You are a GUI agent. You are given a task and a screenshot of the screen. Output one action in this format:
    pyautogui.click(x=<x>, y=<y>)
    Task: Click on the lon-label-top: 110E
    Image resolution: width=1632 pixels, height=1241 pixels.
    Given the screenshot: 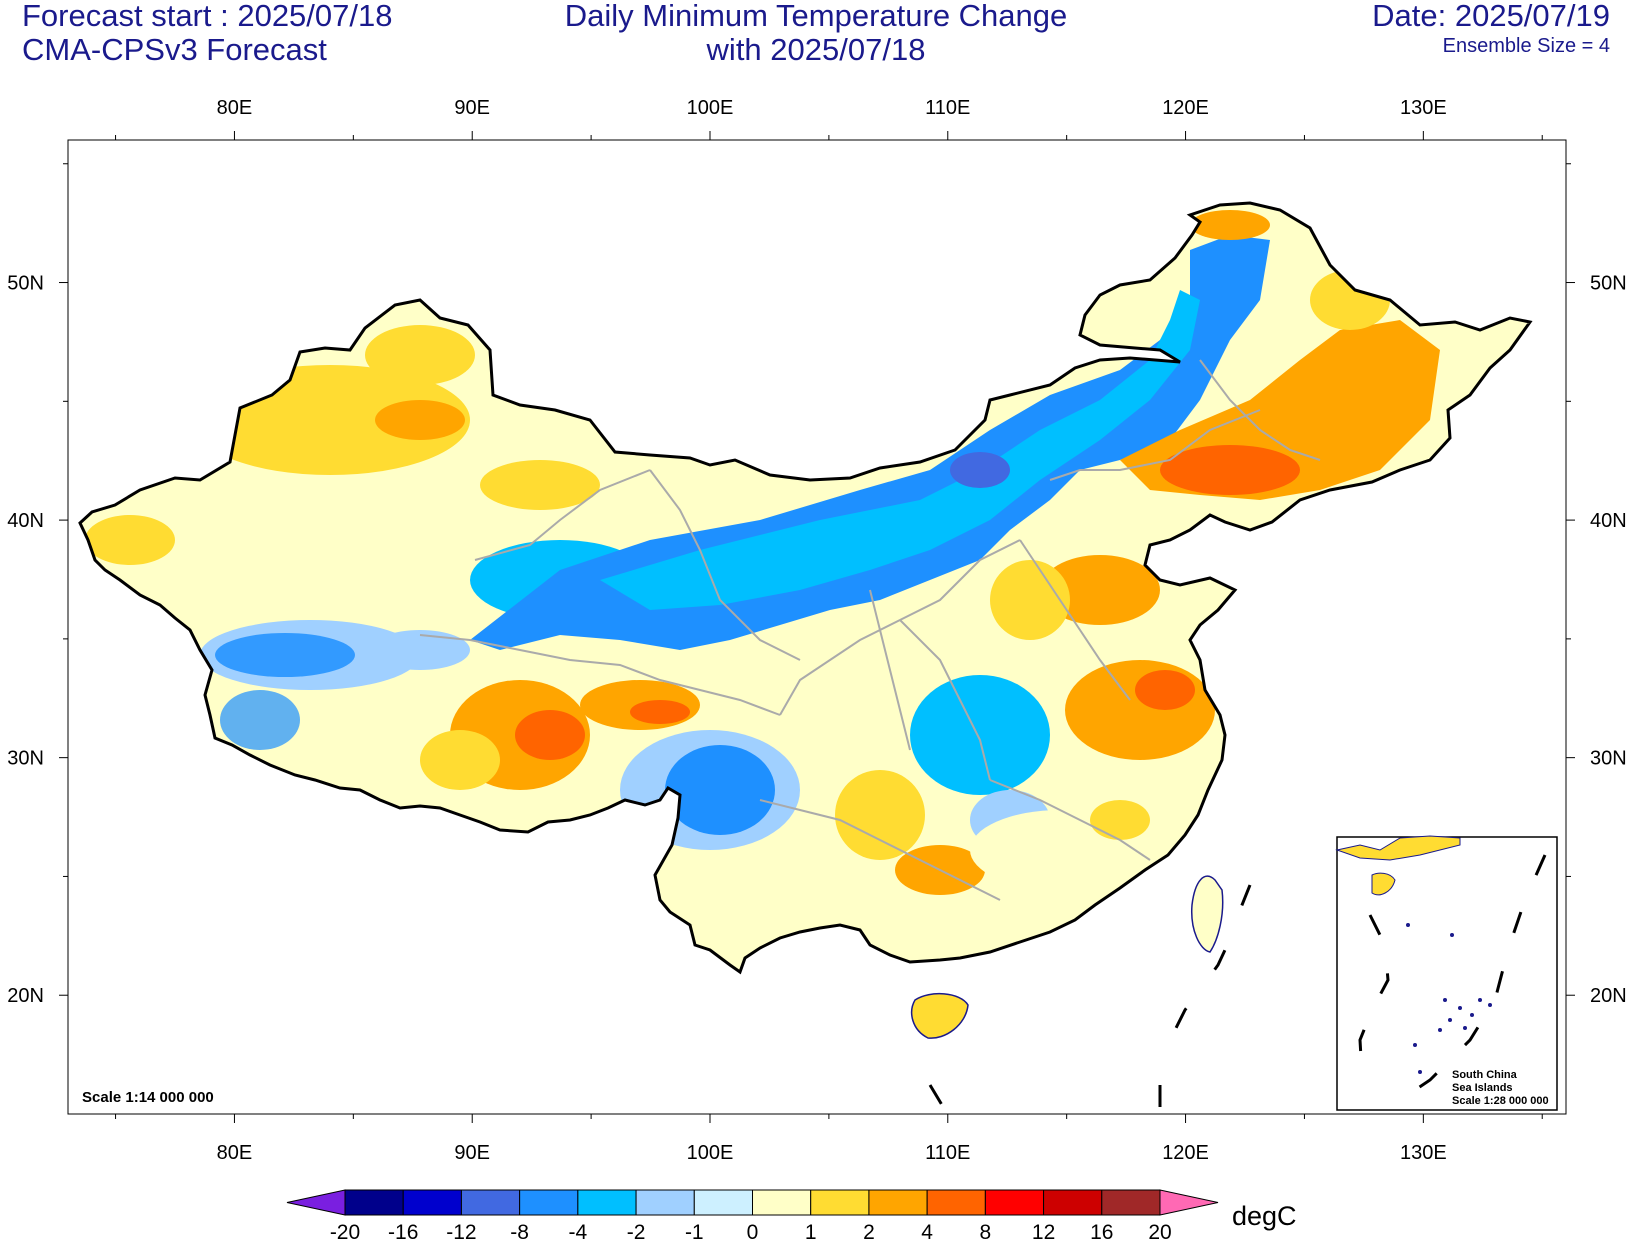 What is the action you would take?
    pyautogui.click(x=947, y=108)
    